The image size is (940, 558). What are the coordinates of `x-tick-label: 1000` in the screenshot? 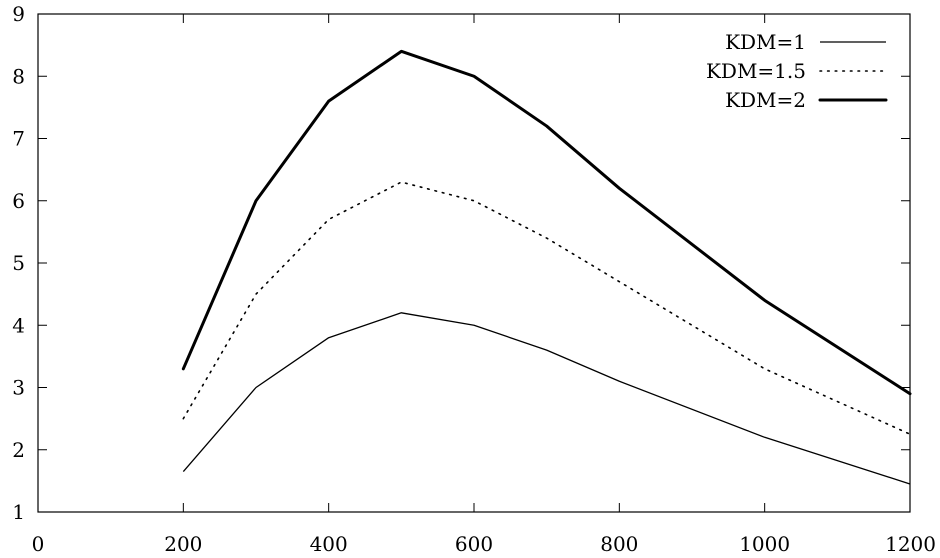 It's located at (764, 544).